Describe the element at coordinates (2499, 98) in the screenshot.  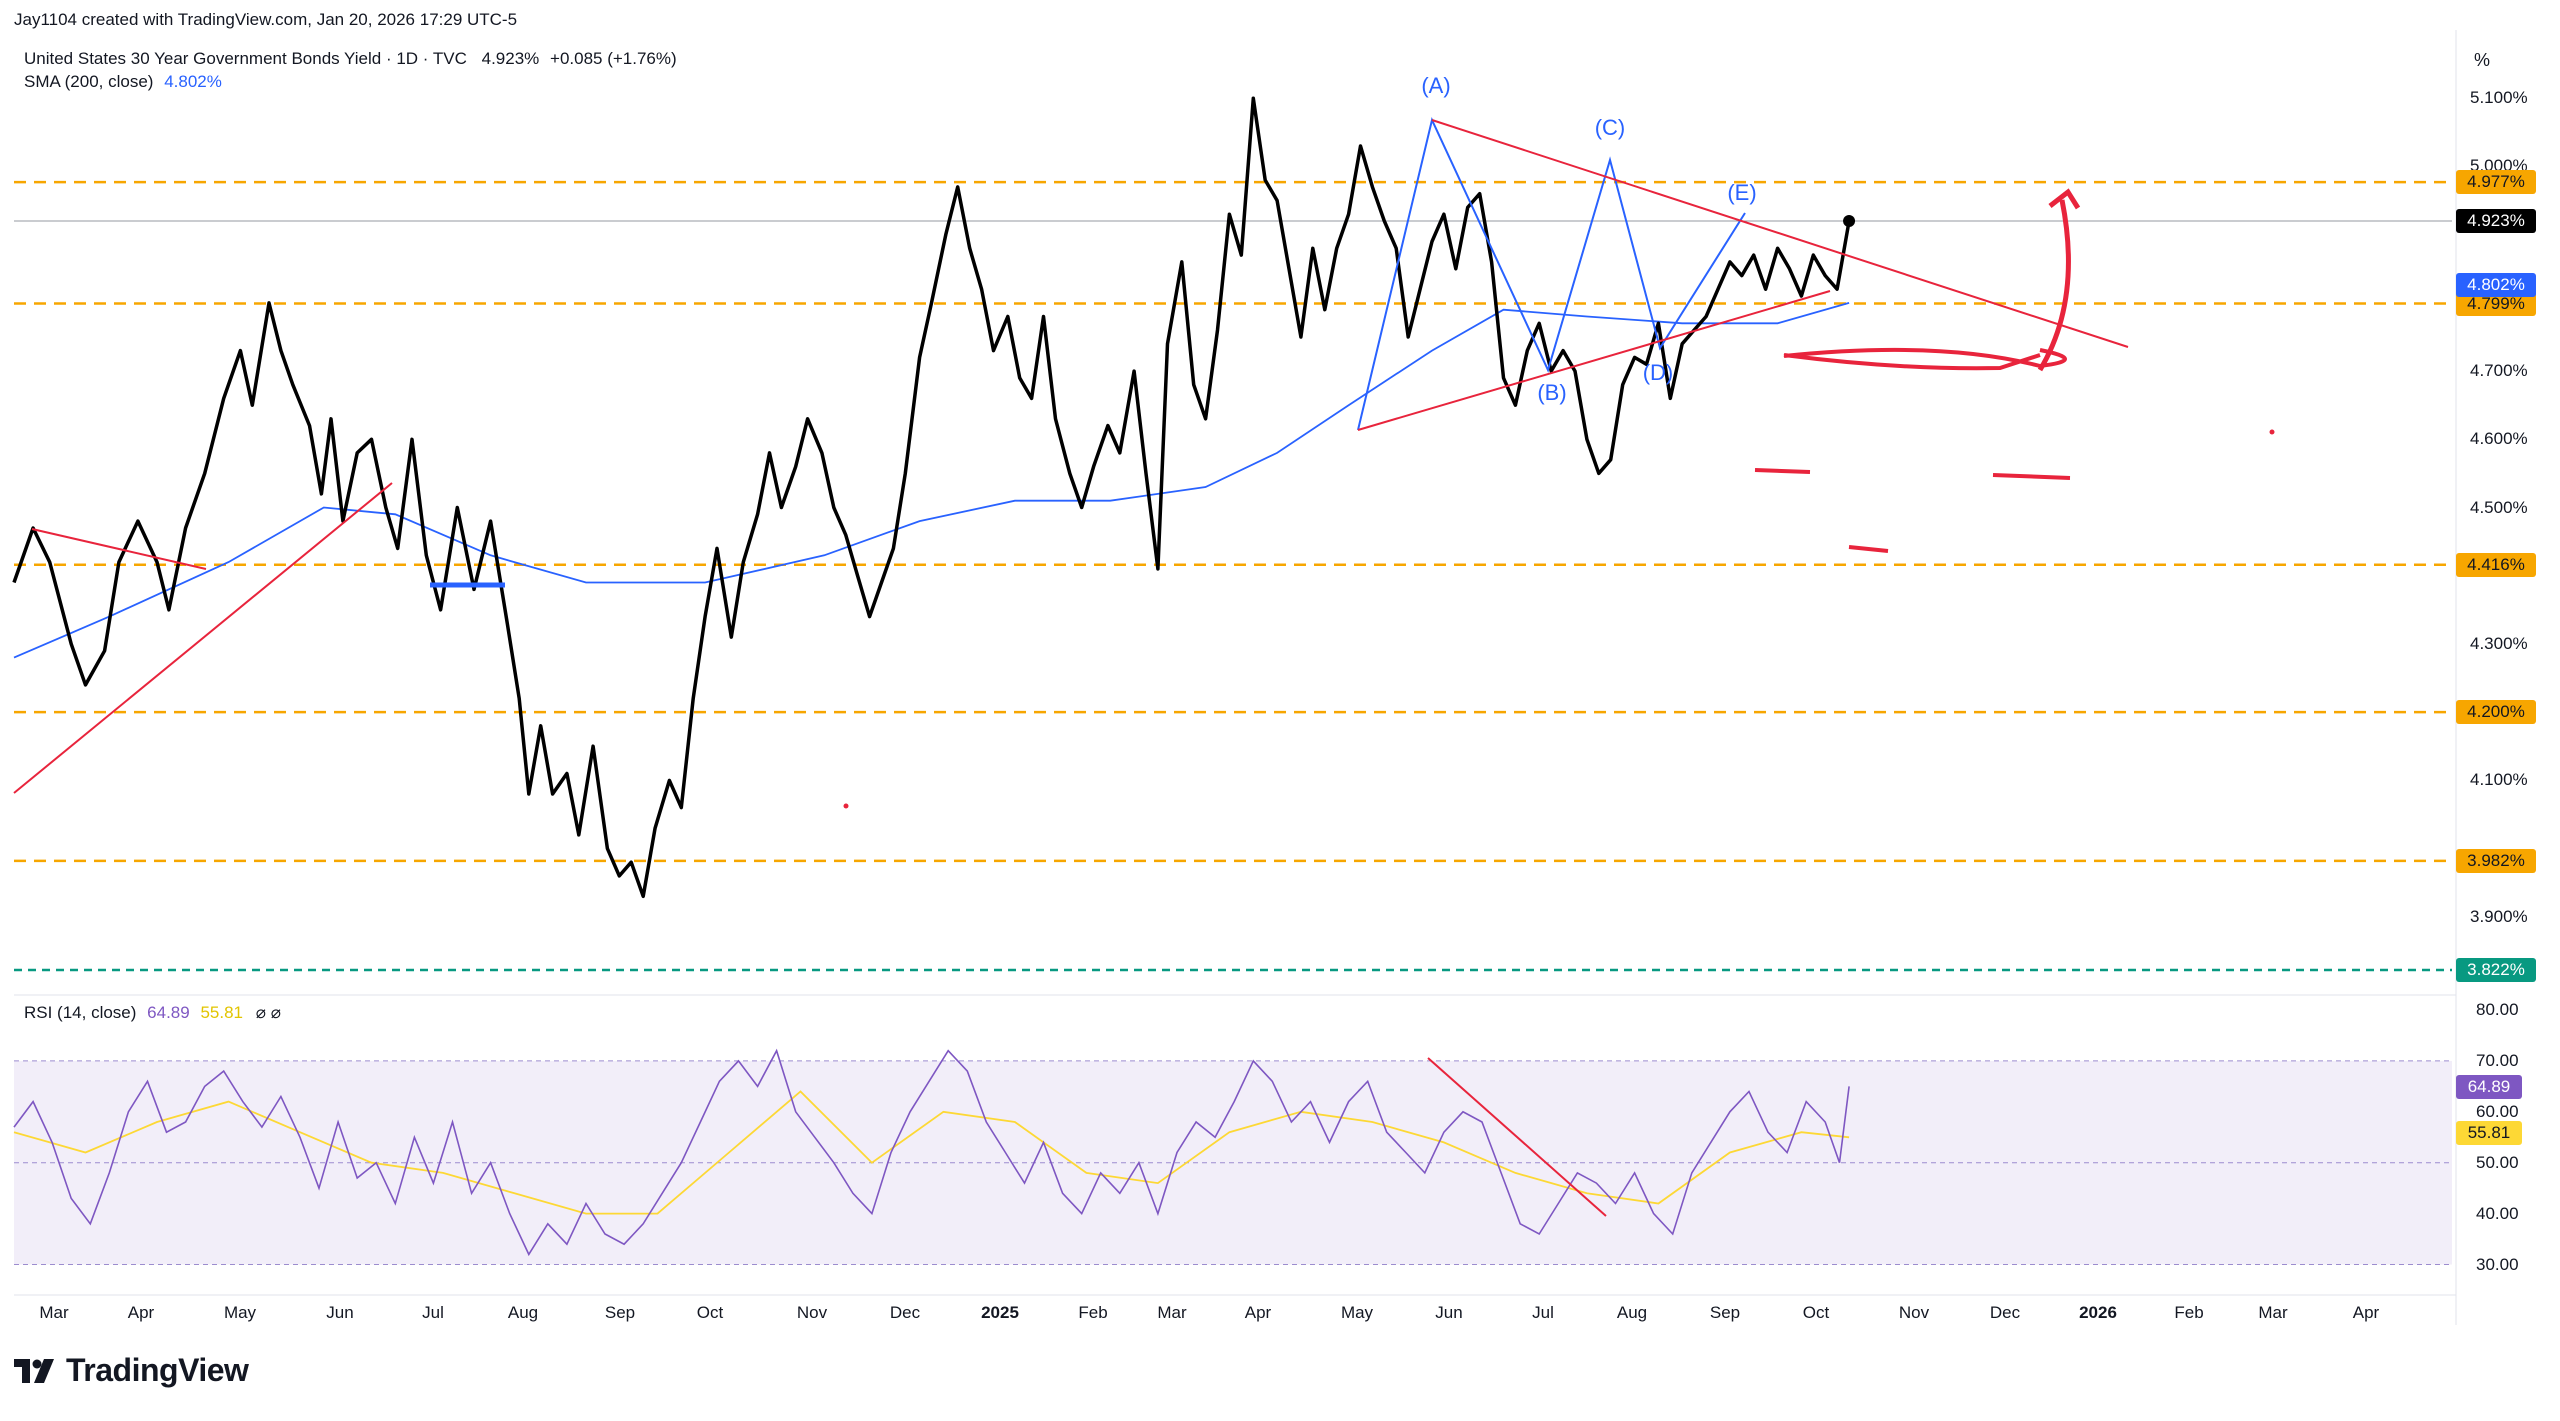
I see `price-axis-tick: 5.100%` at that location.